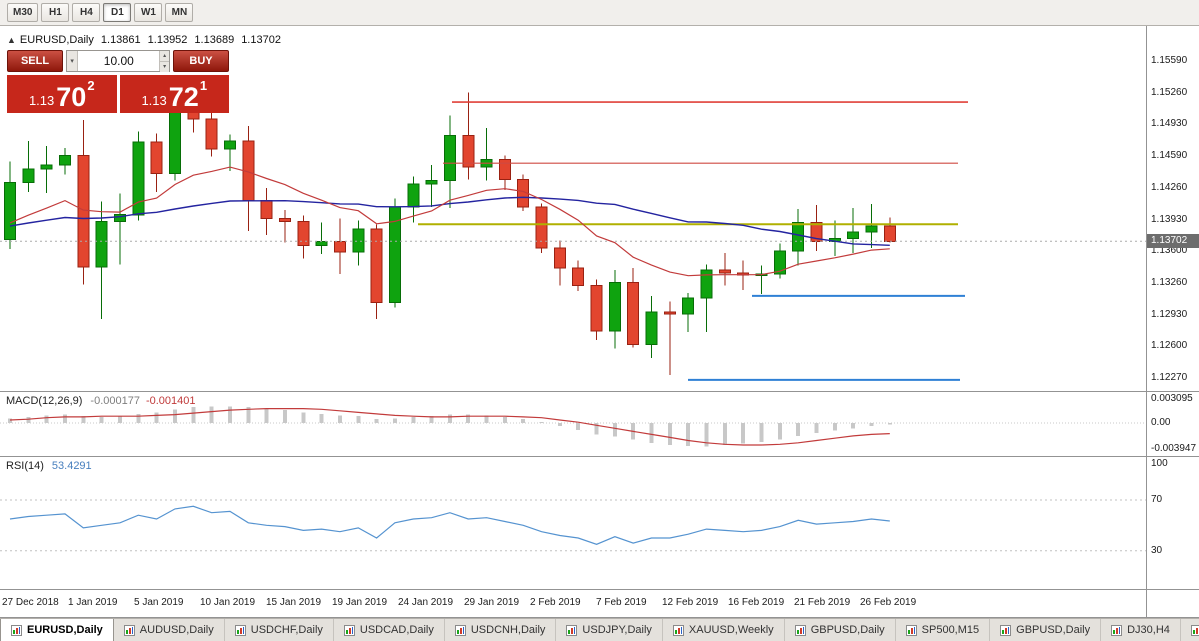  Describe the element at coordinates (449, 427) in the screenshot. I see `macd-signal-line` at that location.